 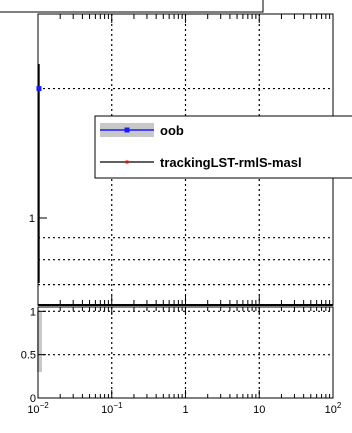 What do you see at coordinates (127, 162) in the screenshot?
I see `legend-tracking-marker` at bounding box center [127, 162].